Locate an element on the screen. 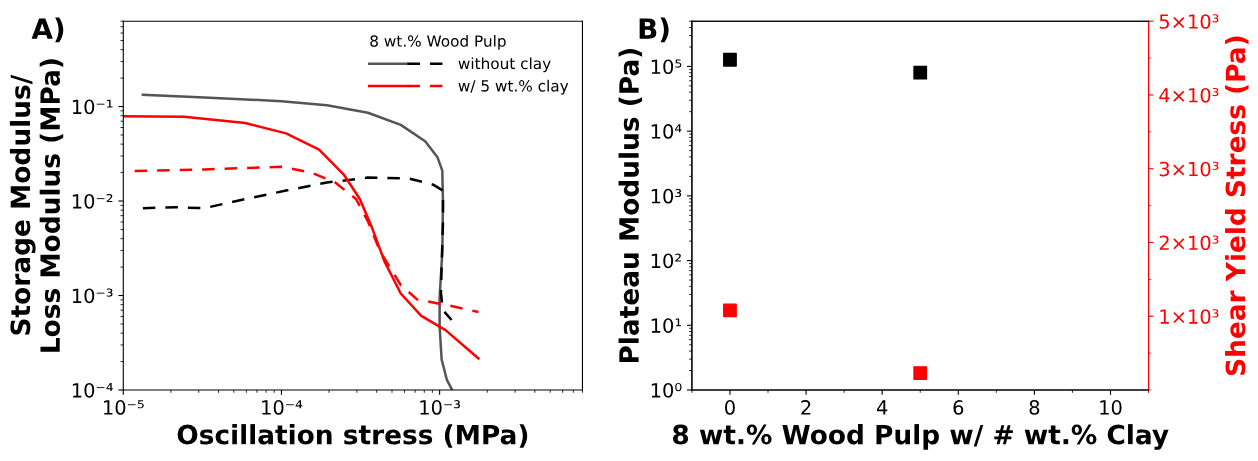 The width and height of the screenshot is (1258, 461). x-tick-label: 0 is located at coordinates (730, 407).